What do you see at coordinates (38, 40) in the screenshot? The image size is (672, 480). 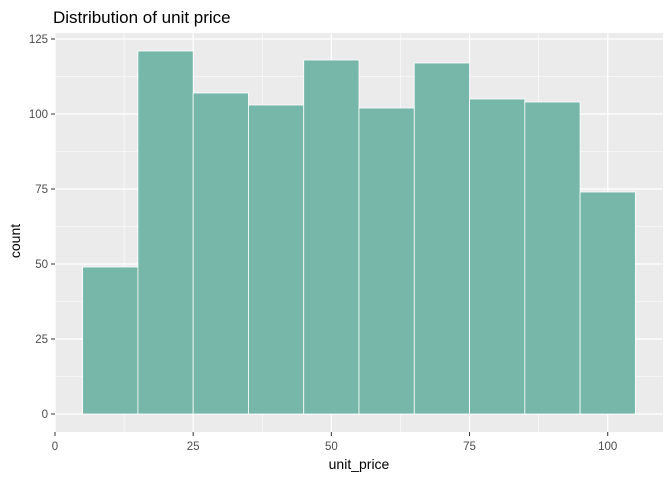 I see `y-tick-label: 125` at bounding box center [38, 40].